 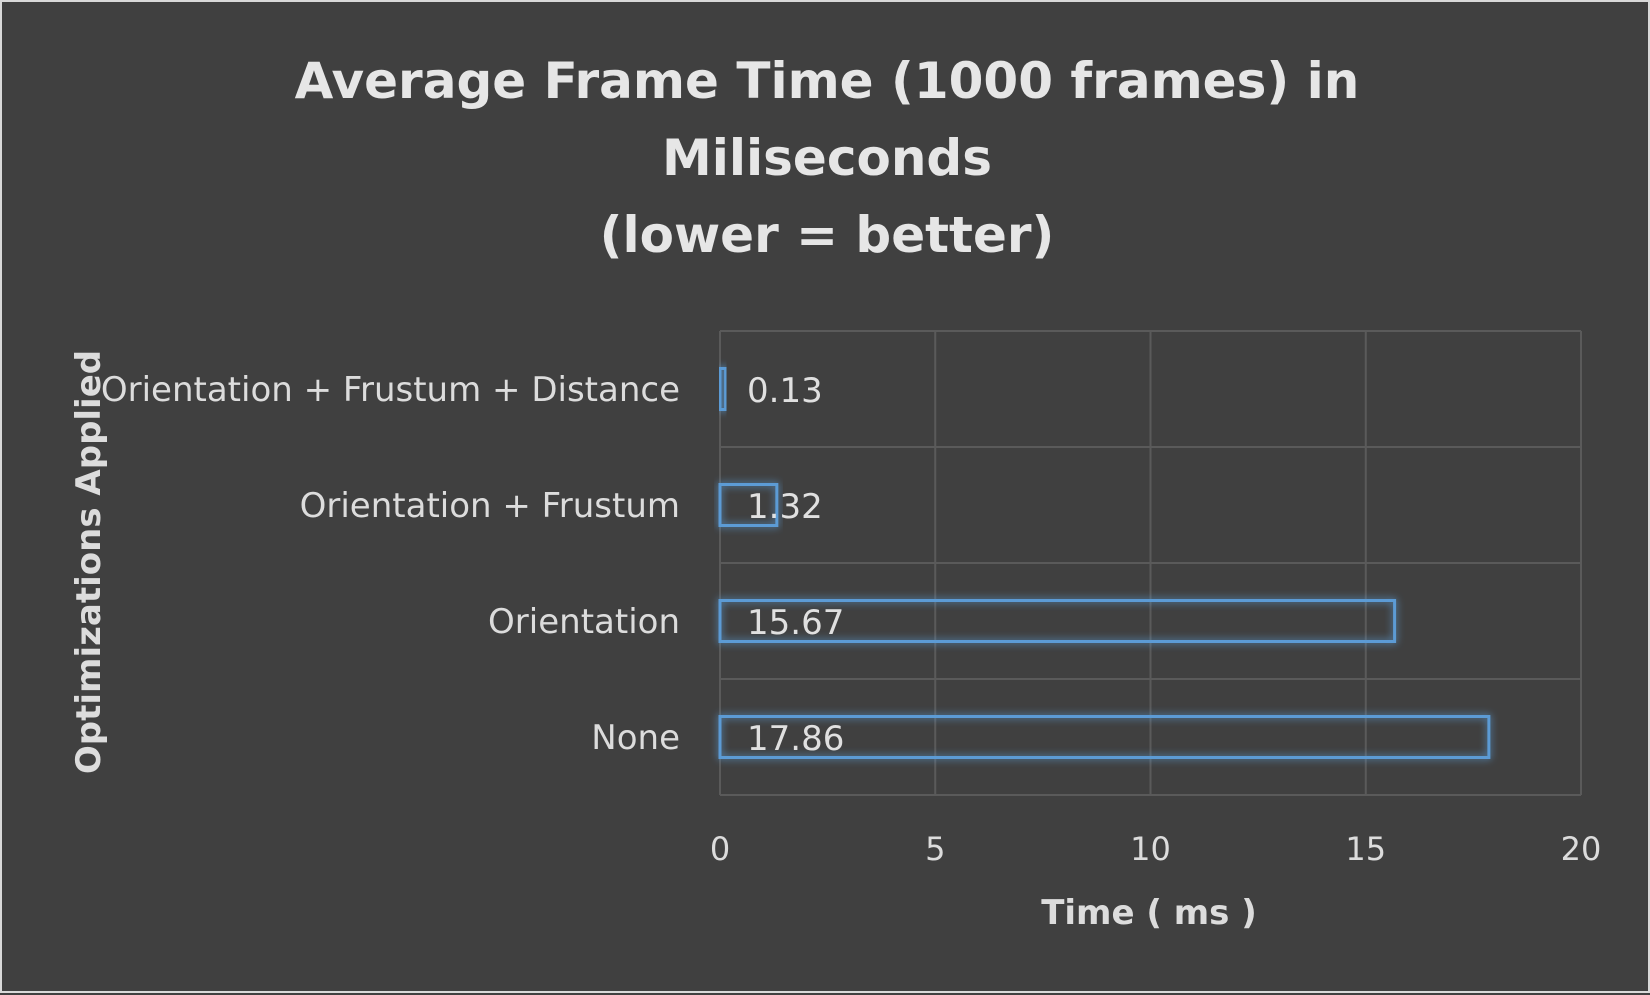 What do you see at coordinates (89, 562) in the screenshot?
I see `y-axis-title: Optimizations Applied` at bounding box center [89, 562].